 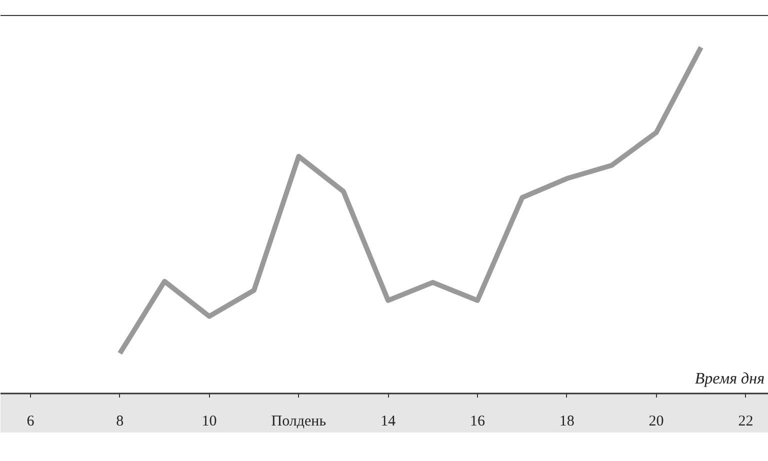 I want to click on x-tick-label: 16, so click(x=478, y=422).